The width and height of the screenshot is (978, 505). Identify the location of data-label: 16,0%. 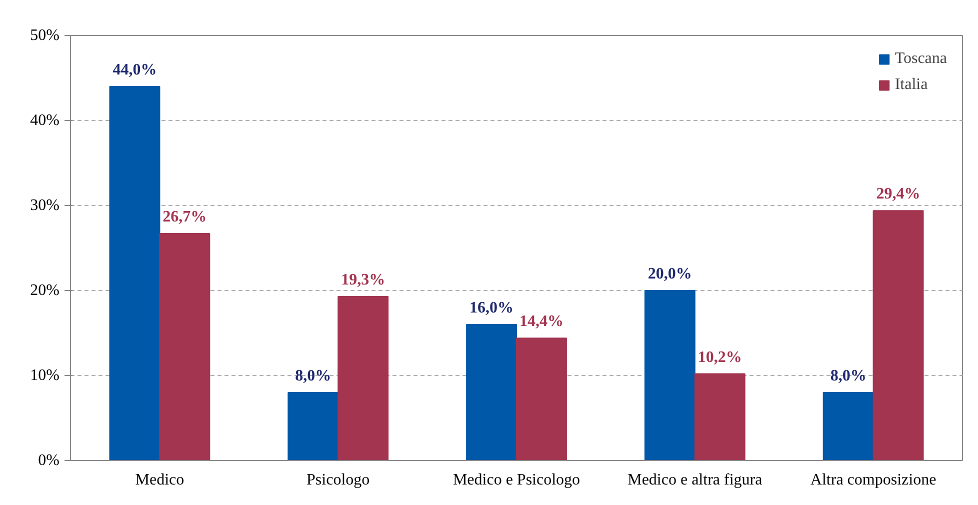
(492, 308).